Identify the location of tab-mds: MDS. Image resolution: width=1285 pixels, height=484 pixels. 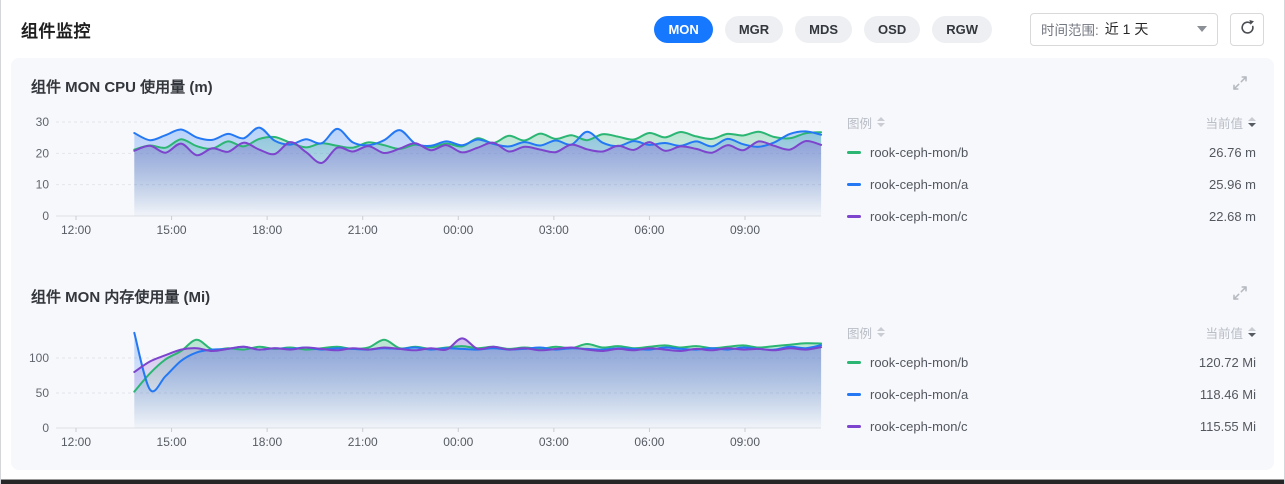
(824, 29).